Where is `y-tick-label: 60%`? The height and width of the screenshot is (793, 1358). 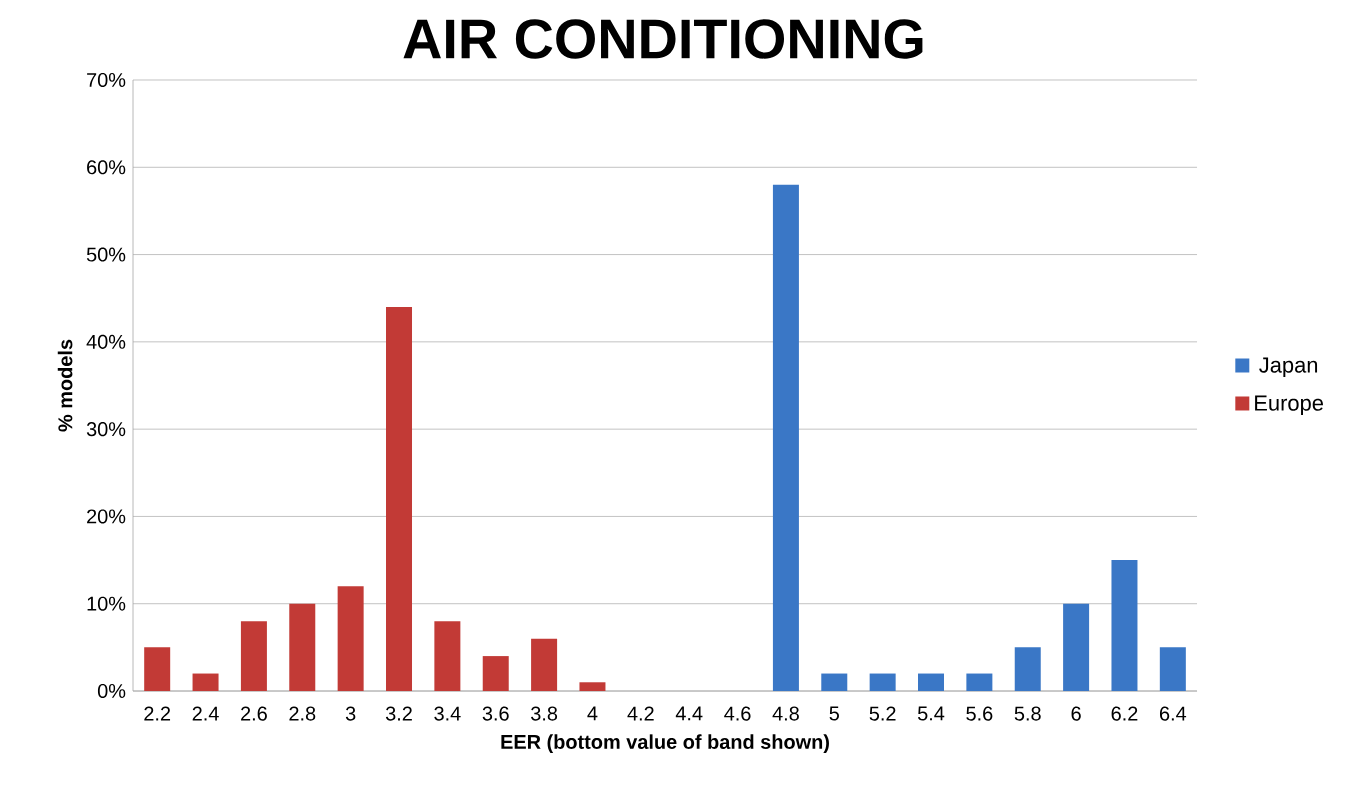
y-tick-label: 60% is located at coordinates (106, 167).